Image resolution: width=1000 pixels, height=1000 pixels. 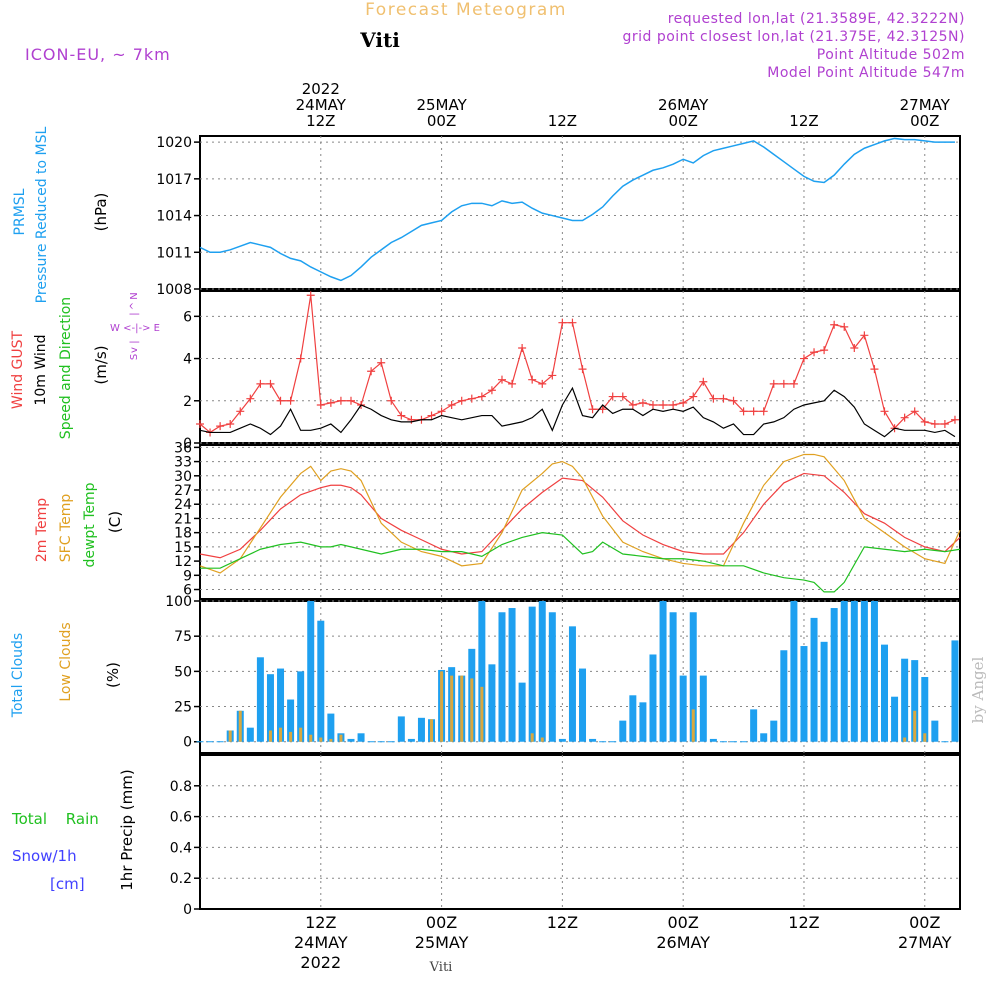 What do you see at coordinates (115, 522) in the screenshot?
I see `celsius-label: (C)` at bounding box center [115, 522].